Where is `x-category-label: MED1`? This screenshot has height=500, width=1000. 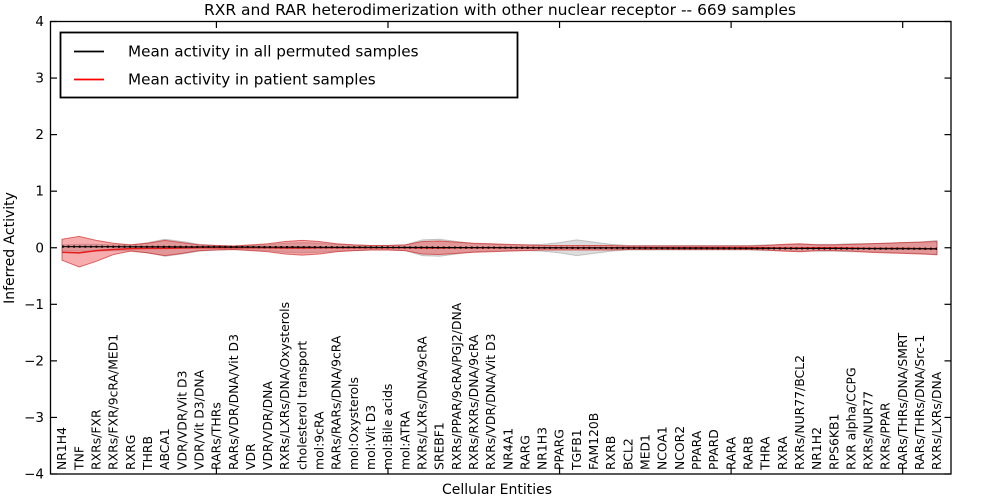
x-category-label: MED1 is located at coordinates (645, 452).